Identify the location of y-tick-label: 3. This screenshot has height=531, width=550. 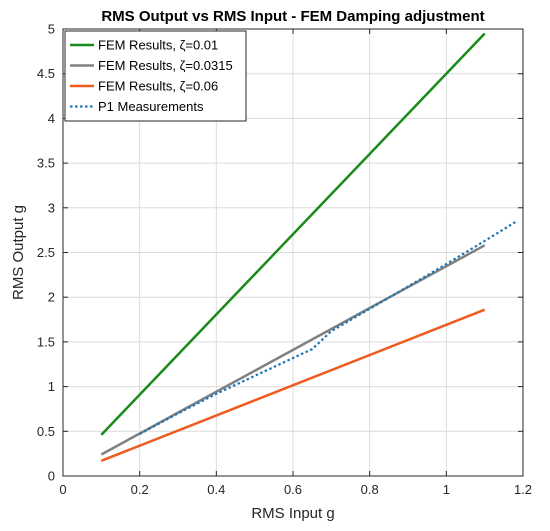
(51, 207).